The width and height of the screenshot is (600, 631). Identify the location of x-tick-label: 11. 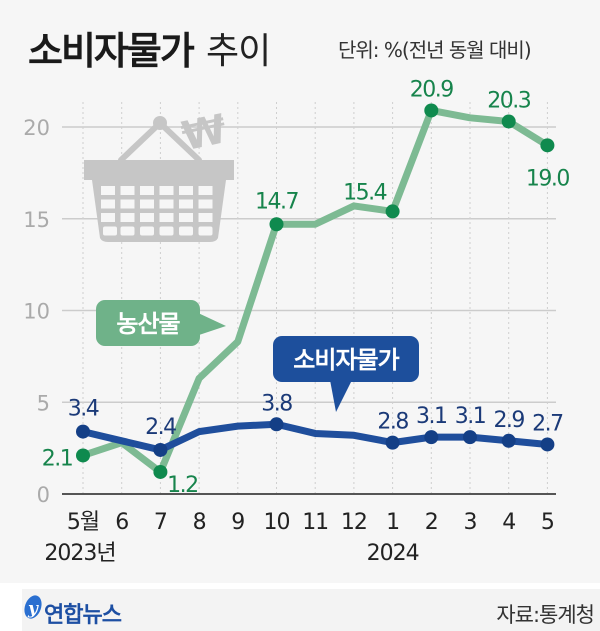
(315, 522).